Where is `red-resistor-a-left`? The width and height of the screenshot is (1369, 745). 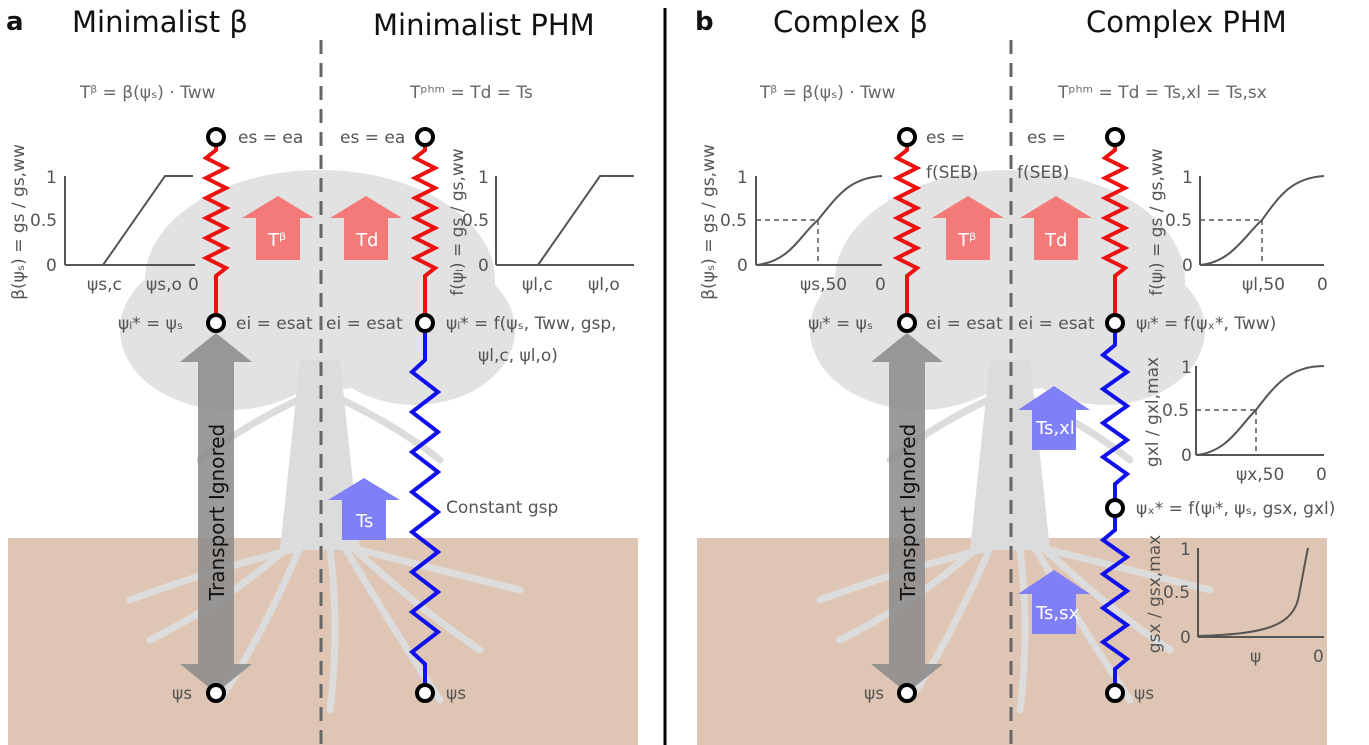
red-resistor-a-left is located at coordinates (216, 230).